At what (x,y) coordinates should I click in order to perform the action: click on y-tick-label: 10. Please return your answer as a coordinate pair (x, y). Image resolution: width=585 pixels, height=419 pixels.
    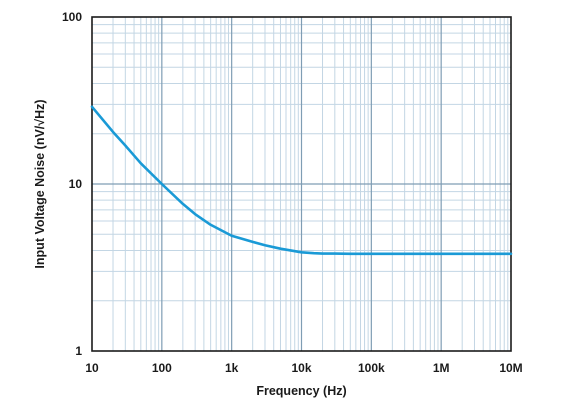
    Looking at the image, I should click on (76, 184).